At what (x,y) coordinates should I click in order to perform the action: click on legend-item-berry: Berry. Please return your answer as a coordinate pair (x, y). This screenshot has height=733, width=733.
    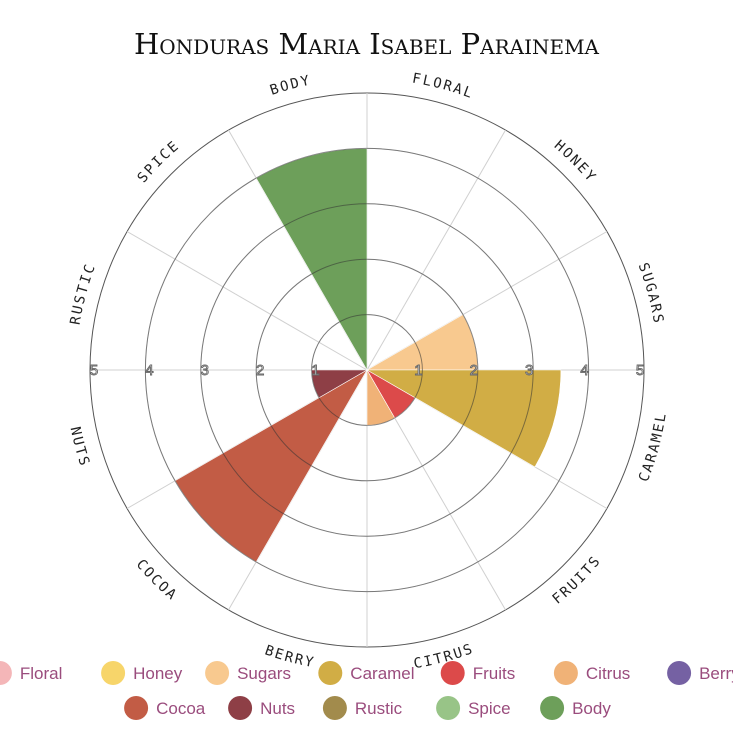
    Looking at the image, I should click on (700, 673).